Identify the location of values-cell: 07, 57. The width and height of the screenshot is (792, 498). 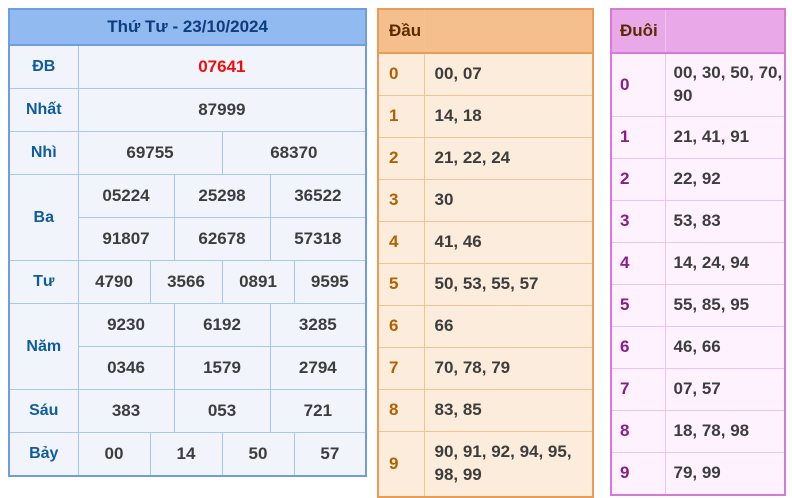
(725, 389).